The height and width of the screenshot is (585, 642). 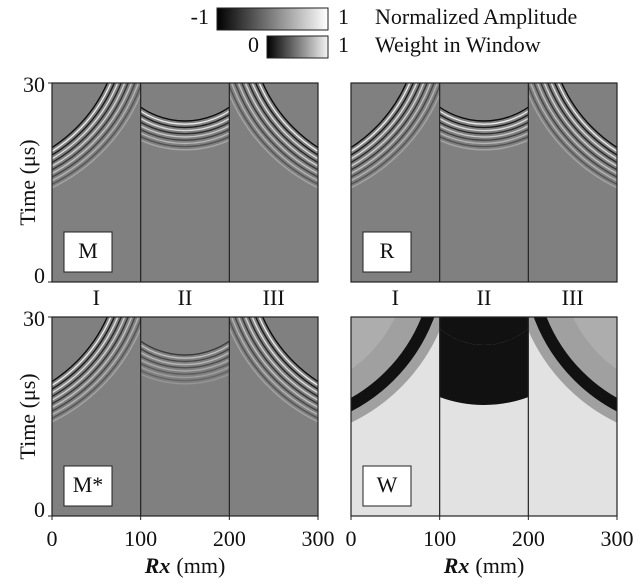 What do you see at coordinates (458, 44) in the screenshot?
I see `colorbar-label: Weight in Window` at bounding box center [458, 44].